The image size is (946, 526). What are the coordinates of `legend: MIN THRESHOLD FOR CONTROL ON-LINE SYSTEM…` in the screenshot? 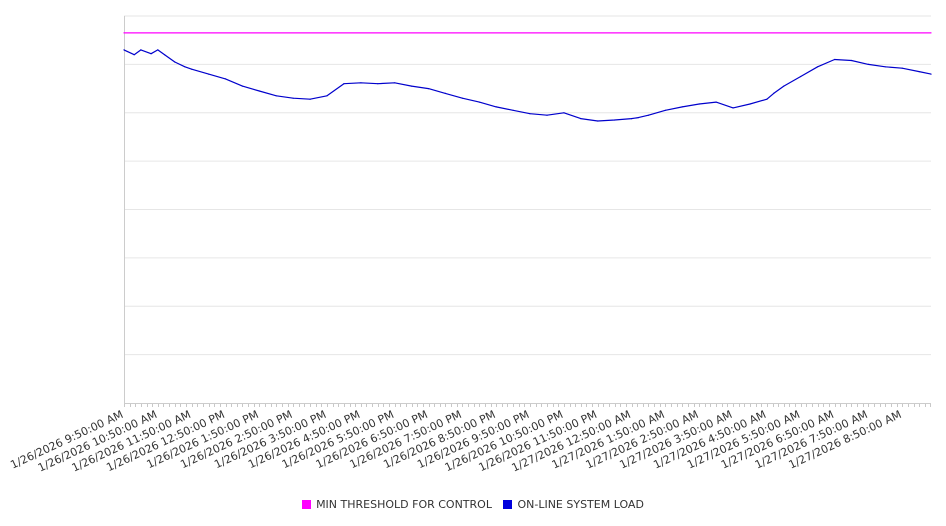 It's located at (473, 504).